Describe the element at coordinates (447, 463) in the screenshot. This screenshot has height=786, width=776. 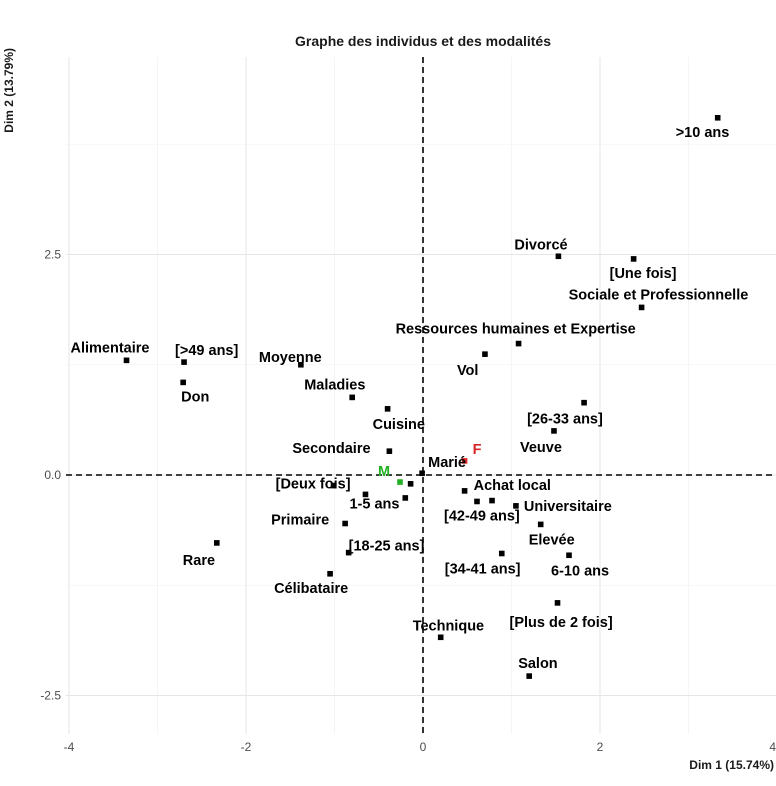
I see `point-label: Marié` at that location.